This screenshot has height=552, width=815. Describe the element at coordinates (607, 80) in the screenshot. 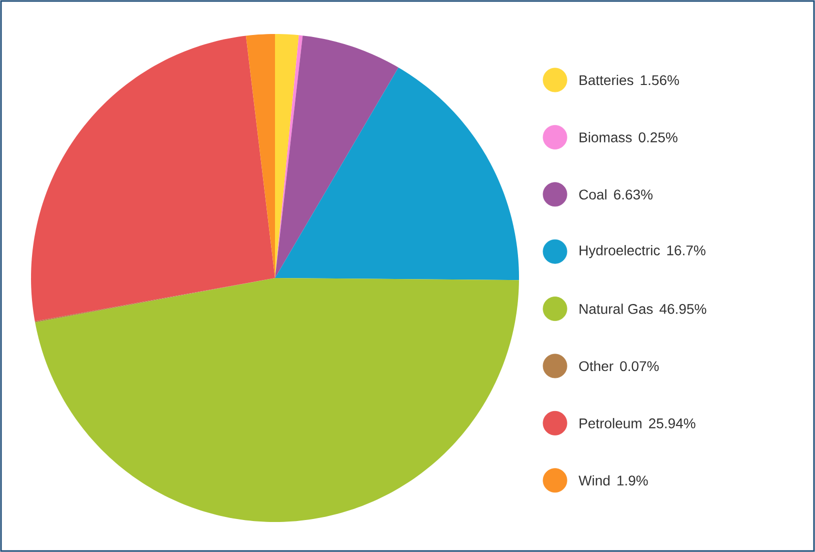

I see `legend-label: Batteries` at that location.